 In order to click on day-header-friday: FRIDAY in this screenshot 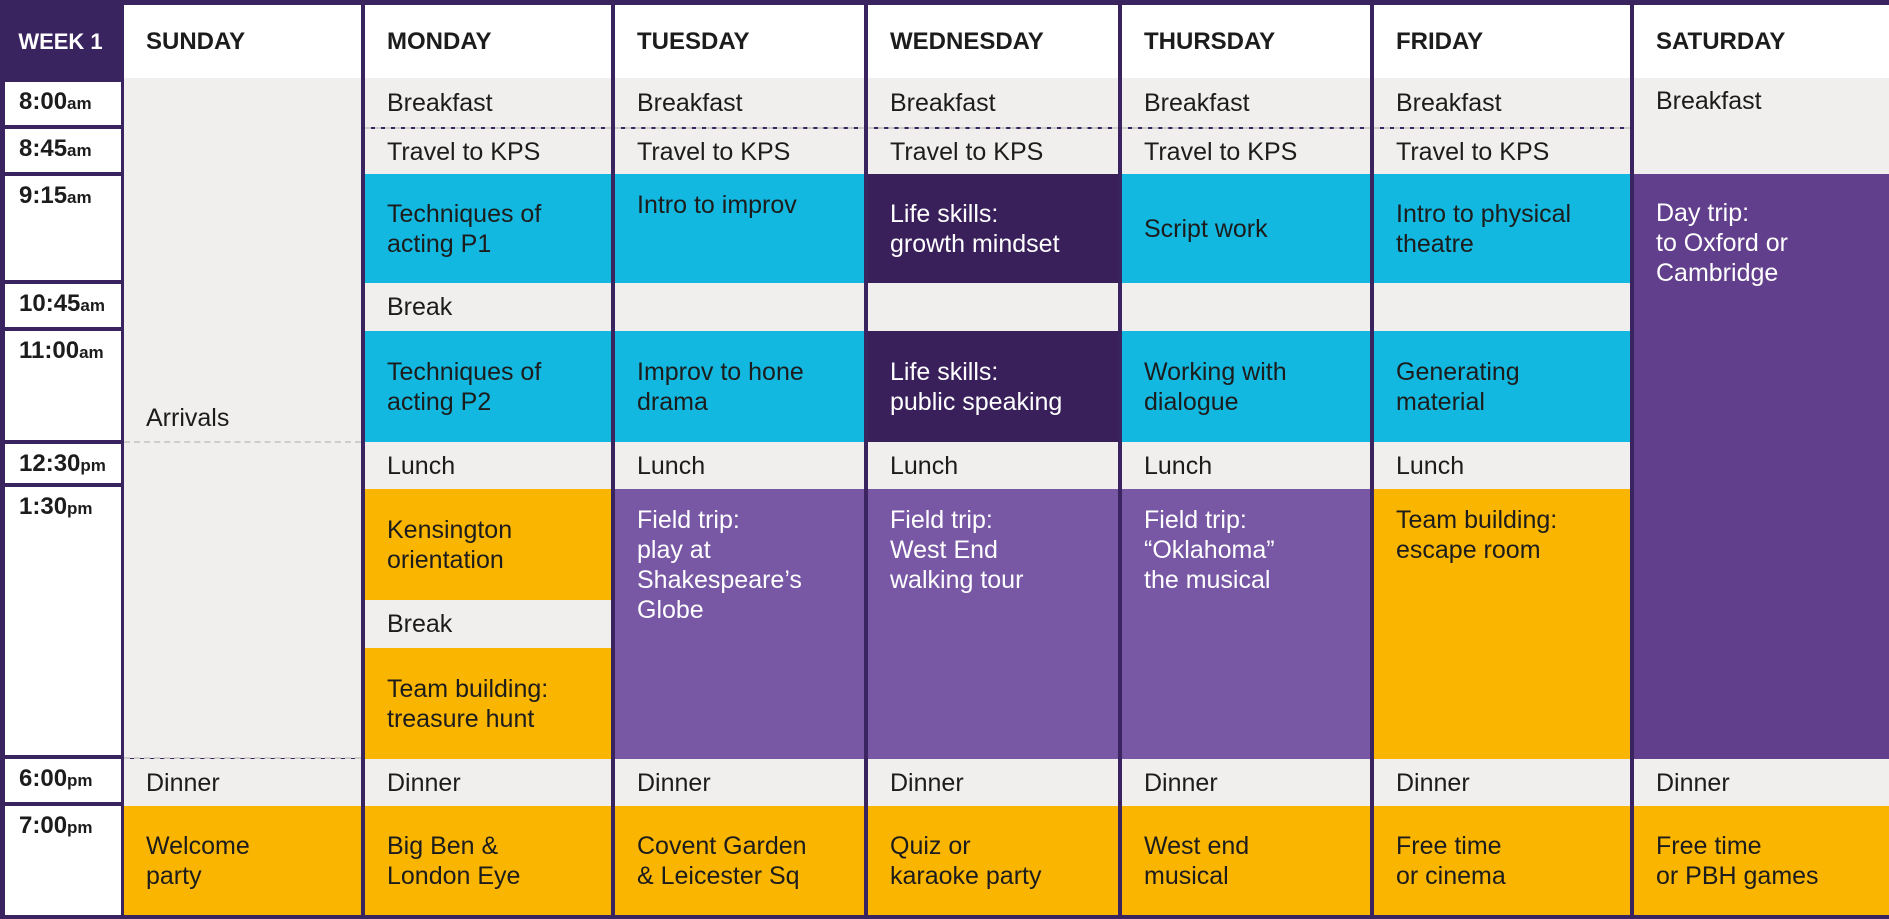, I will do `click(1502, 41)`.